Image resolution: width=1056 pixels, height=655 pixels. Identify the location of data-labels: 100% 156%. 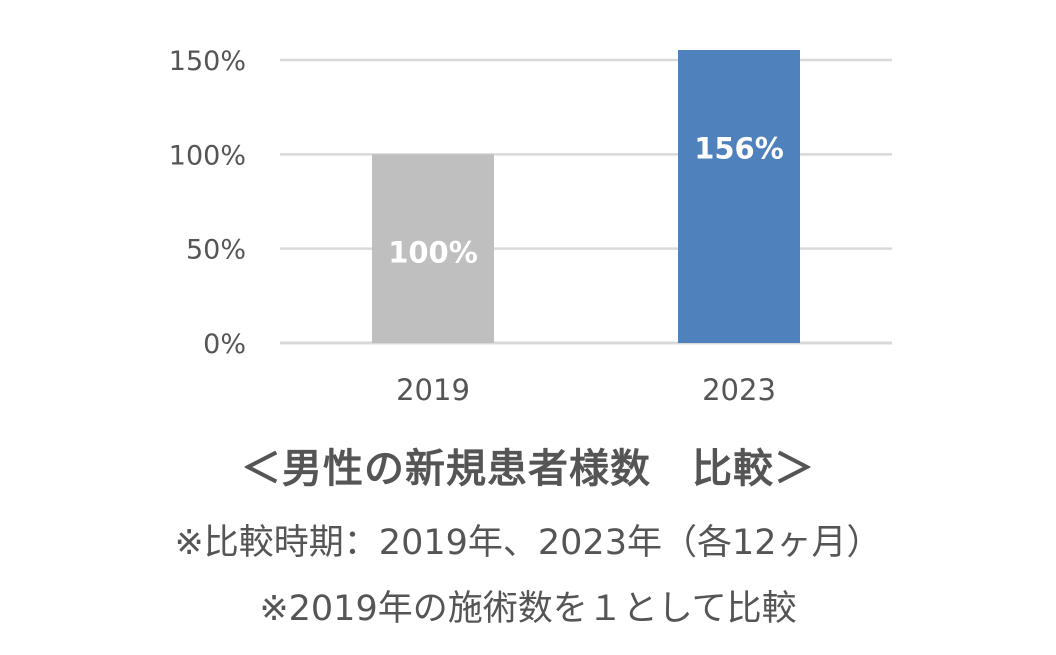
(586, 201).